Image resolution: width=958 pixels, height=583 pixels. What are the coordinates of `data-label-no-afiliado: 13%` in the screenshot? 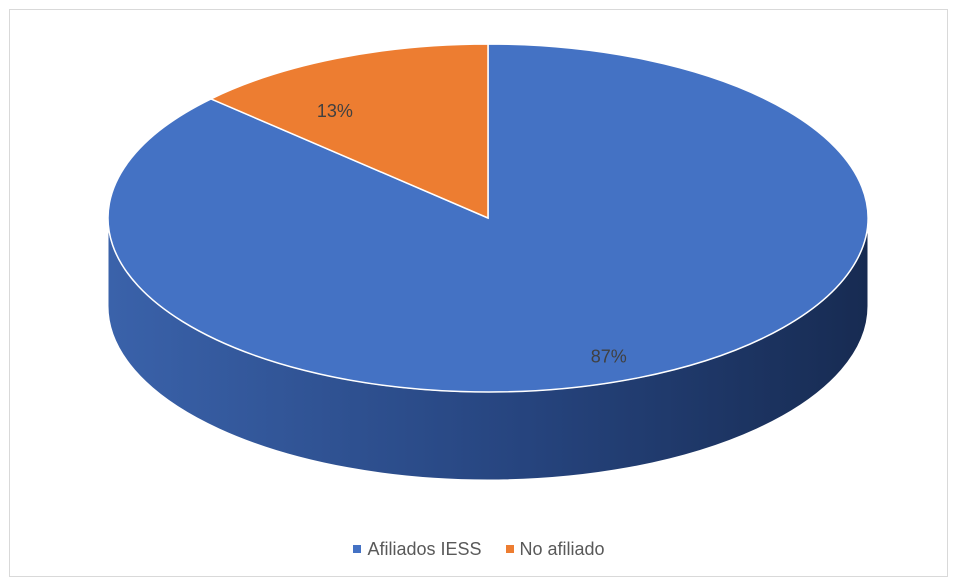 It's located at (335, 111).